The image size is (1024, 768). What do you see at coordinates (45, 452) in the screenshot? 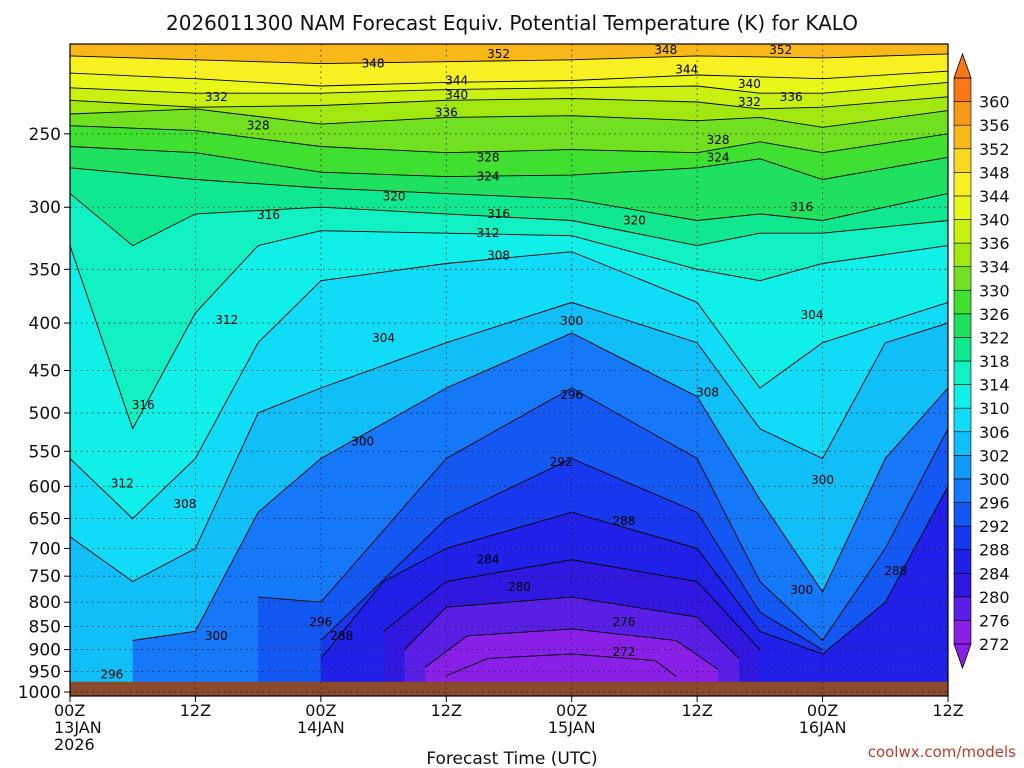
I see `y-tick-label: 550` at bounding box center [45, 452].